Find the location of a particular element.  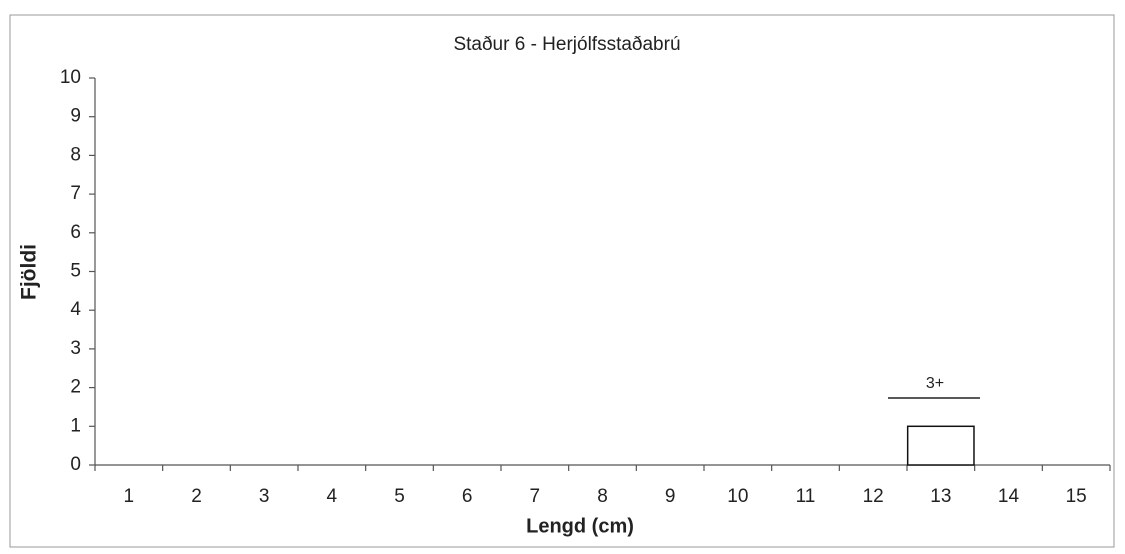

x-tick-label: 12 is located at coordinates (873, 496).